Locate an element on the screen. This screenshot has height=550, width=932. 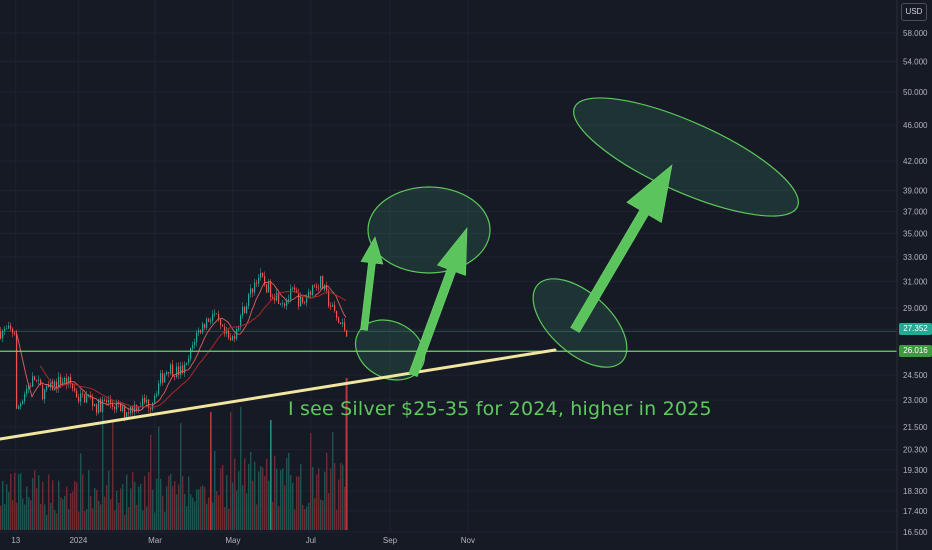
price-tick-label: 17.400 is located at coordinates (915, 511).